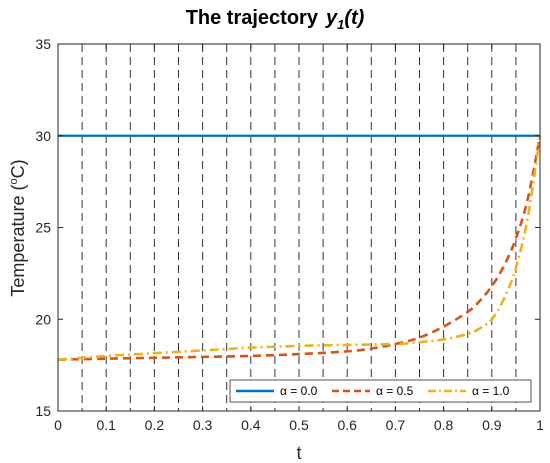  What do you see at coordinates (540, 425) in the screenshot?
I see `x-tick-label: 1` at bounding box center [540, 425].